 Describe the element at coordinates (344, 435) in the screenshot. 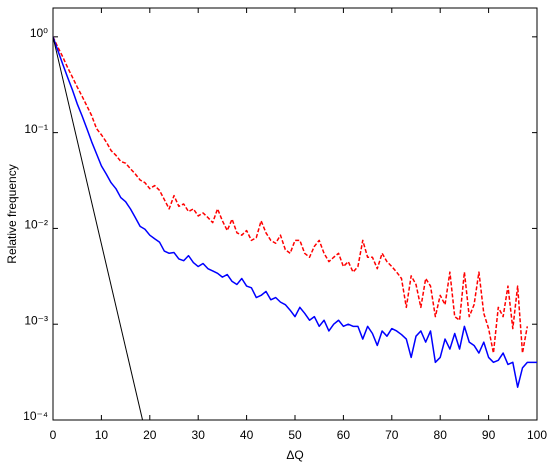

I see `x-tick-label: 60` at that location.